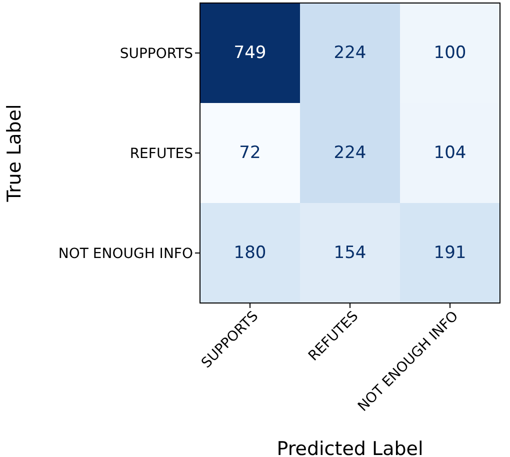  I want to click on data-label: 104, so click(450, 153).